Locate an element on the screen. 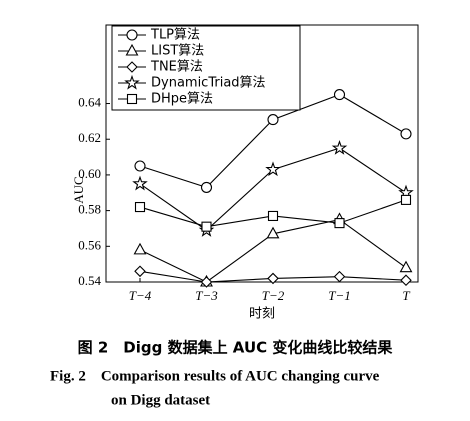  y-axis-label: AUC is located at coordinates (78, 189).